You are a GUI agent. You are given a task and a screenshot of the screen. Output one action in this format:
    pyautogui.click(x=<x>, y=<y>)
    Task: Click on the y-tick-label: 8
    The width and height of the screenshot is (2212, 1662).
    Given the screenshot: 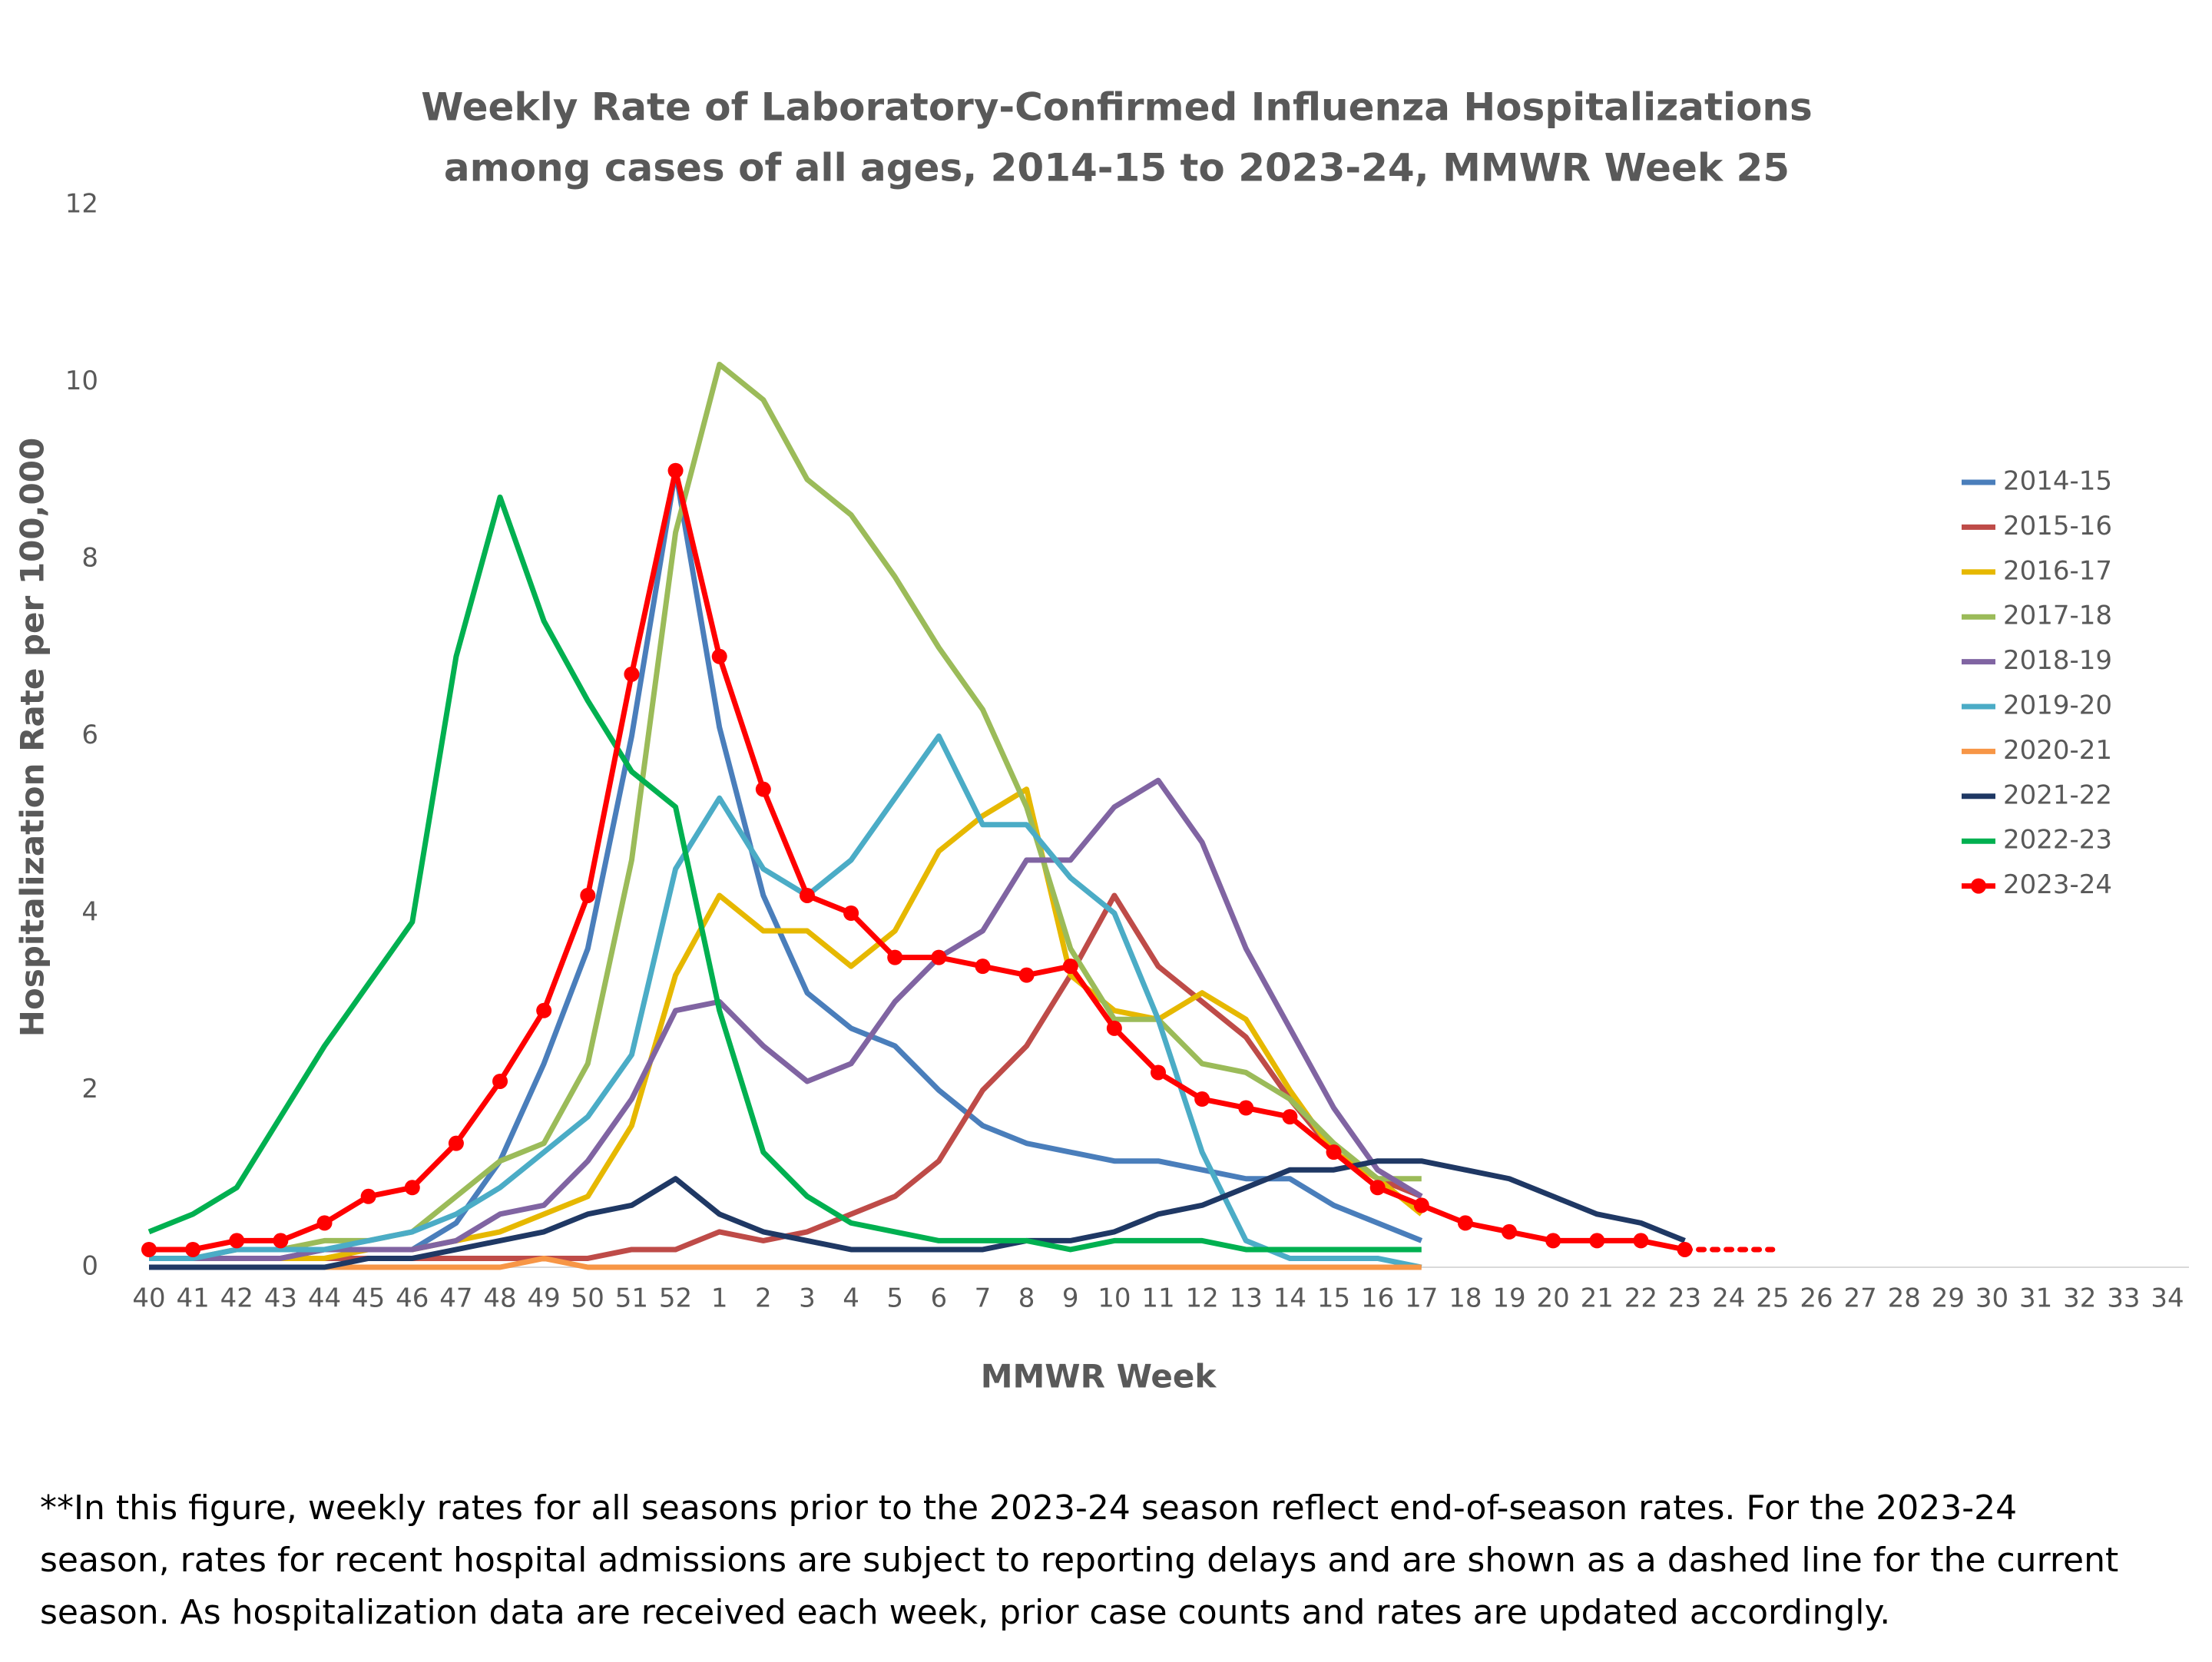 What is the action you would take?
    pyautogui.click(x=90, y=558)
    